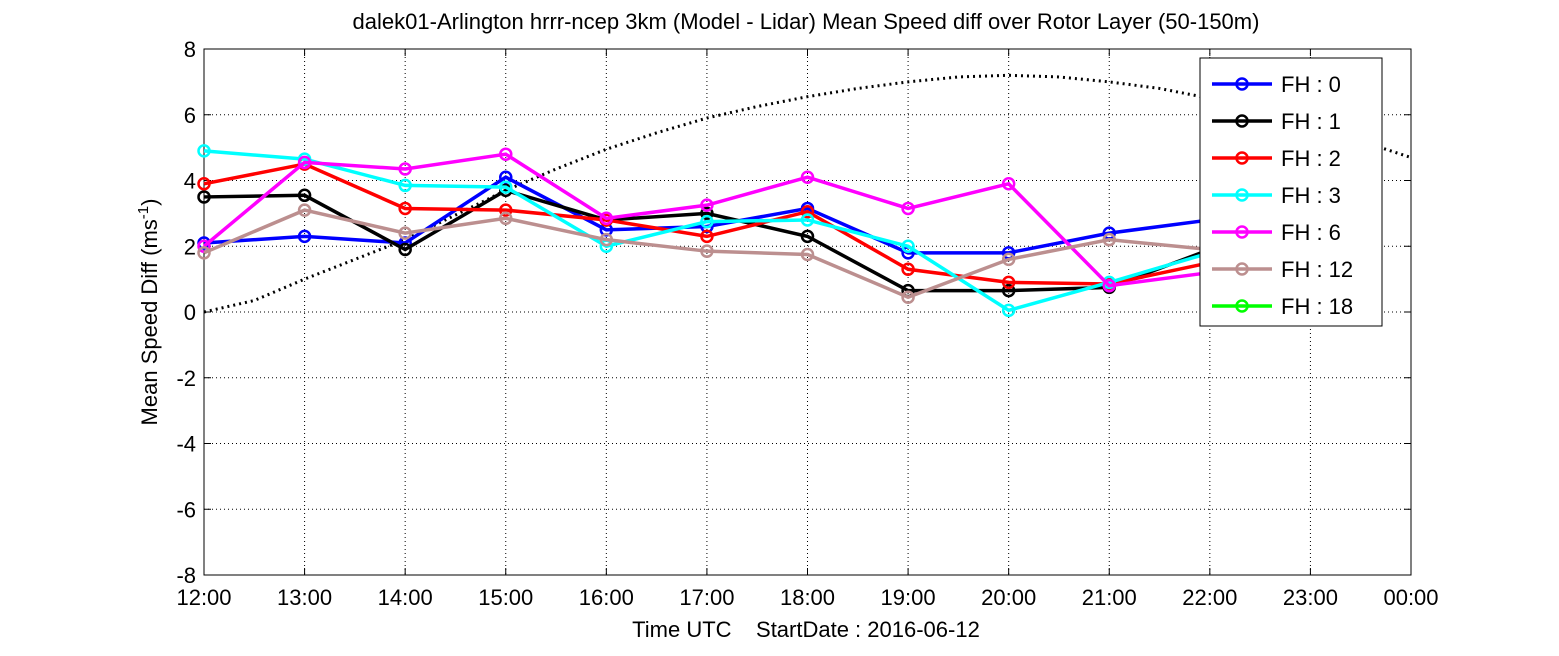 The image size is (1559, 656). What do you see at coordinates (1311, 232) in the screenshot?
I see `legend-label: FH : 6` at bounding box center [1311, 232].